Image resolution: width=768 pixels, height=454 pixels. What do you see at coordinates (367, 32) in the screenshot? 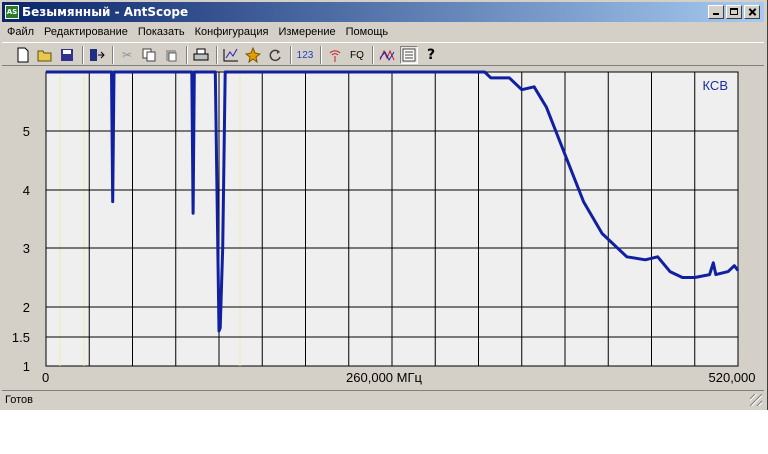
I see `menu-help: Помощь` at bounding box center [367, 32].